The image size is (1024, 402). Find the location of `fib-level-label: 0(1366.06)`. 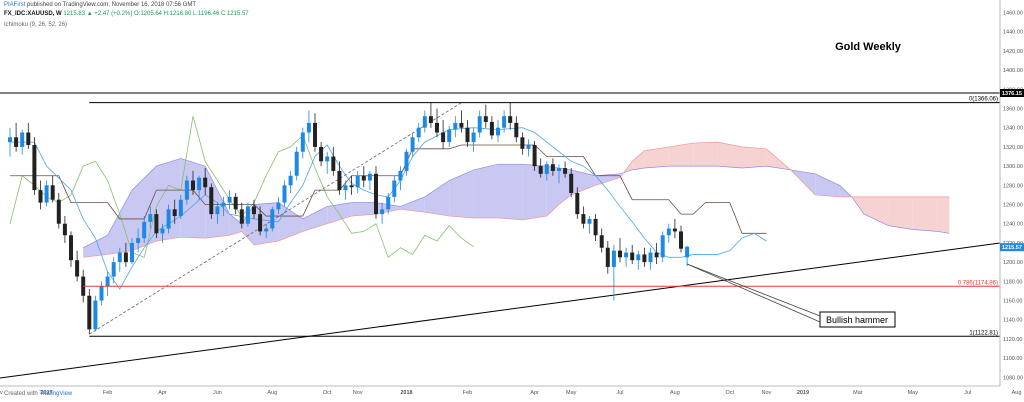

fib-level-label: 0(1366.06) is located at coordinates (983, 100).